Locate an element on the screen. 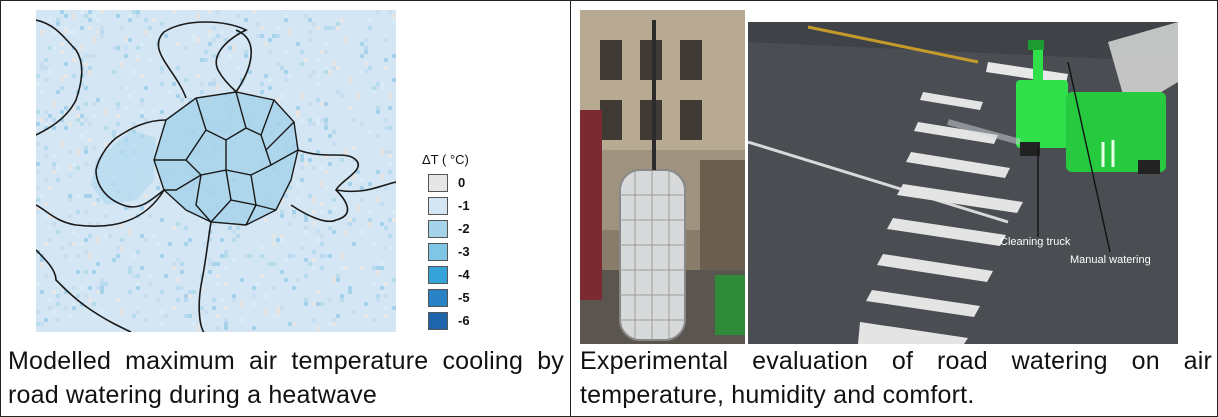  legend-entry: -2 is located at coordinates (463, 230).